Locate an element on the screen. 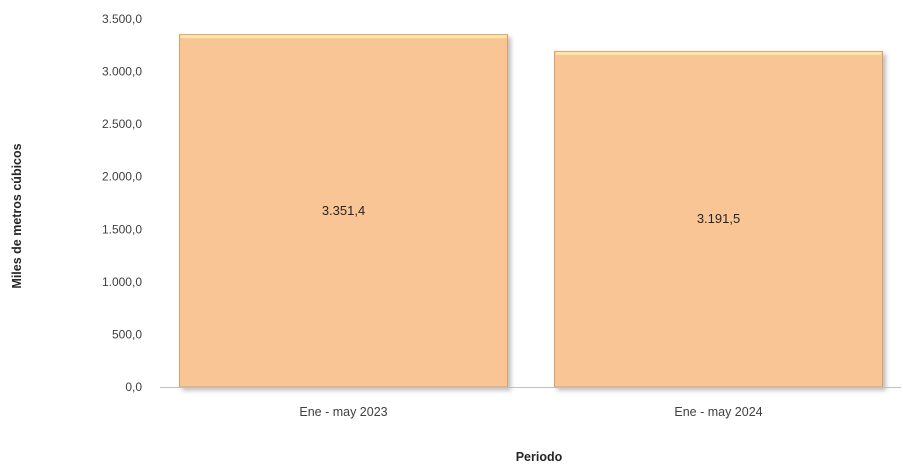  data-label: 3.191,5 is located at coordinates (718, 218).